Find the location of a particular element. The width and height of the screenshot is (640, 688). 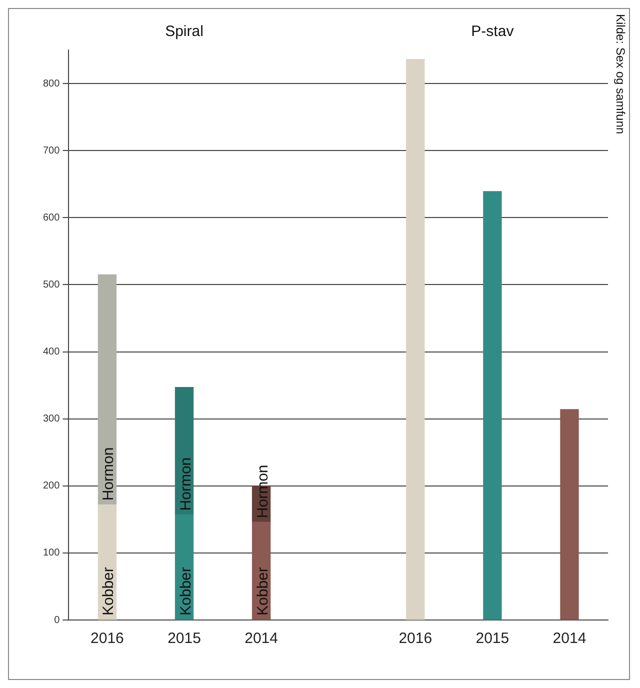

y-tick-label: 600 is located at coordinates (51, 218).